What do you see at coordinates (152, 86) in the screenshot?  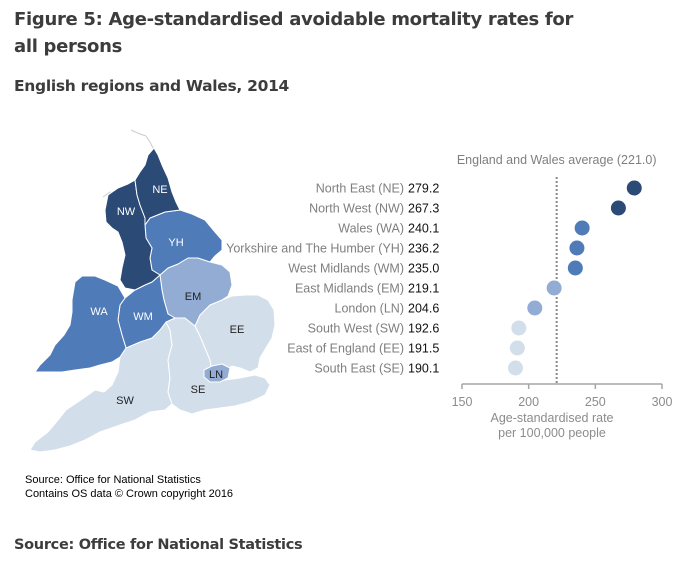 I see `figure-subtitle: English regions and Wales, 2014` at bounding box center [152, 86].